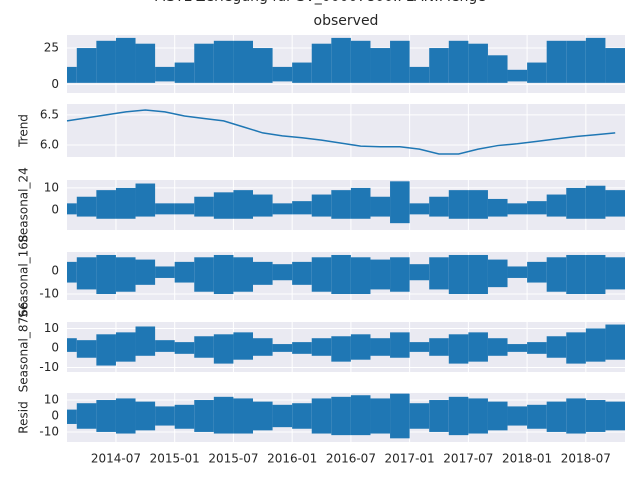 The width and height of the screenshot is (640, 480). I want to click on x-tick-label: 2015-01, so click(175, 459).